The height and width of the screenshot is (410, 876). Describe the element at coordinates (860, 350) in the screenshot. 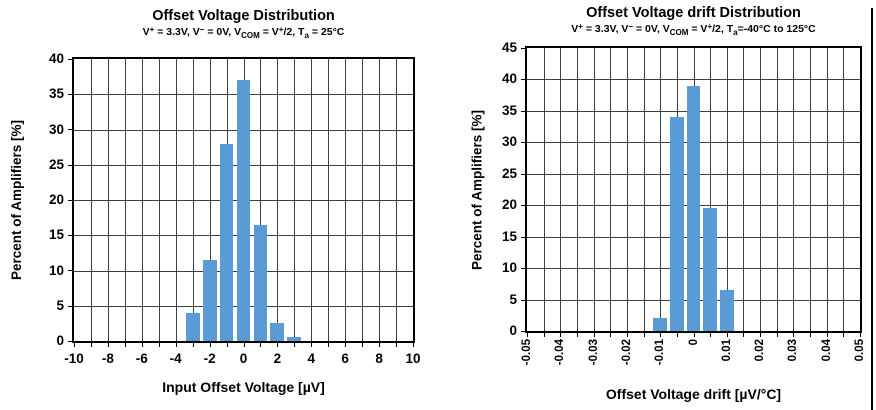

I see `x-tick-label: 0.05` at that location.